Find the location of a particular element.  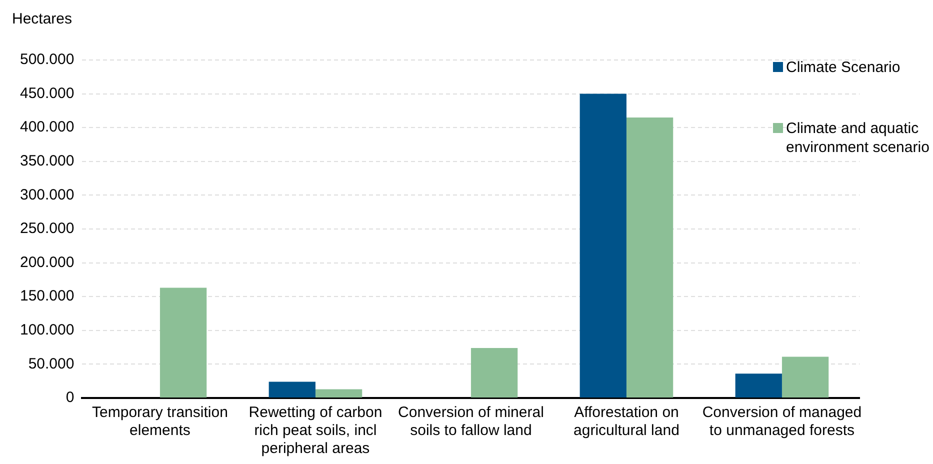

x-tick-label: Conversion of managed to unmanaged forests is located at coordinates (782, 422).